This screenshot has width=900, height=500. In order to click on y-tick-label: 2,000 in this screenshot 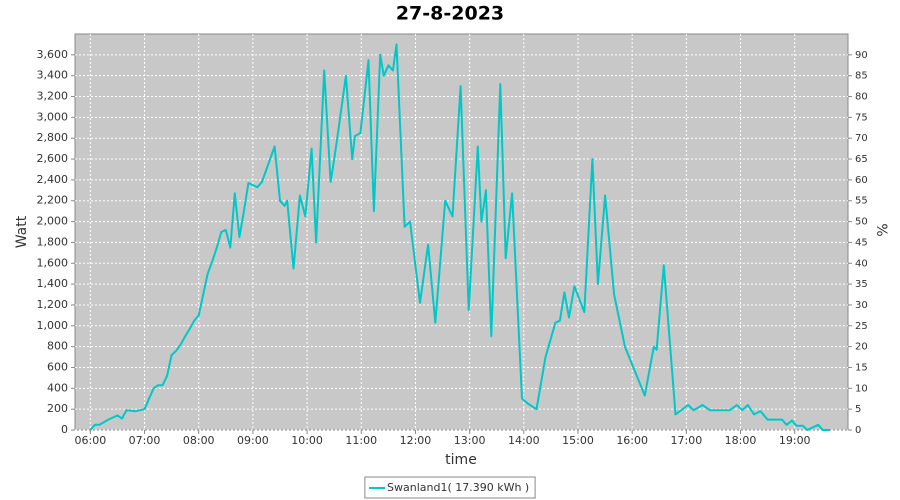, I will do `click(53, 221)`.